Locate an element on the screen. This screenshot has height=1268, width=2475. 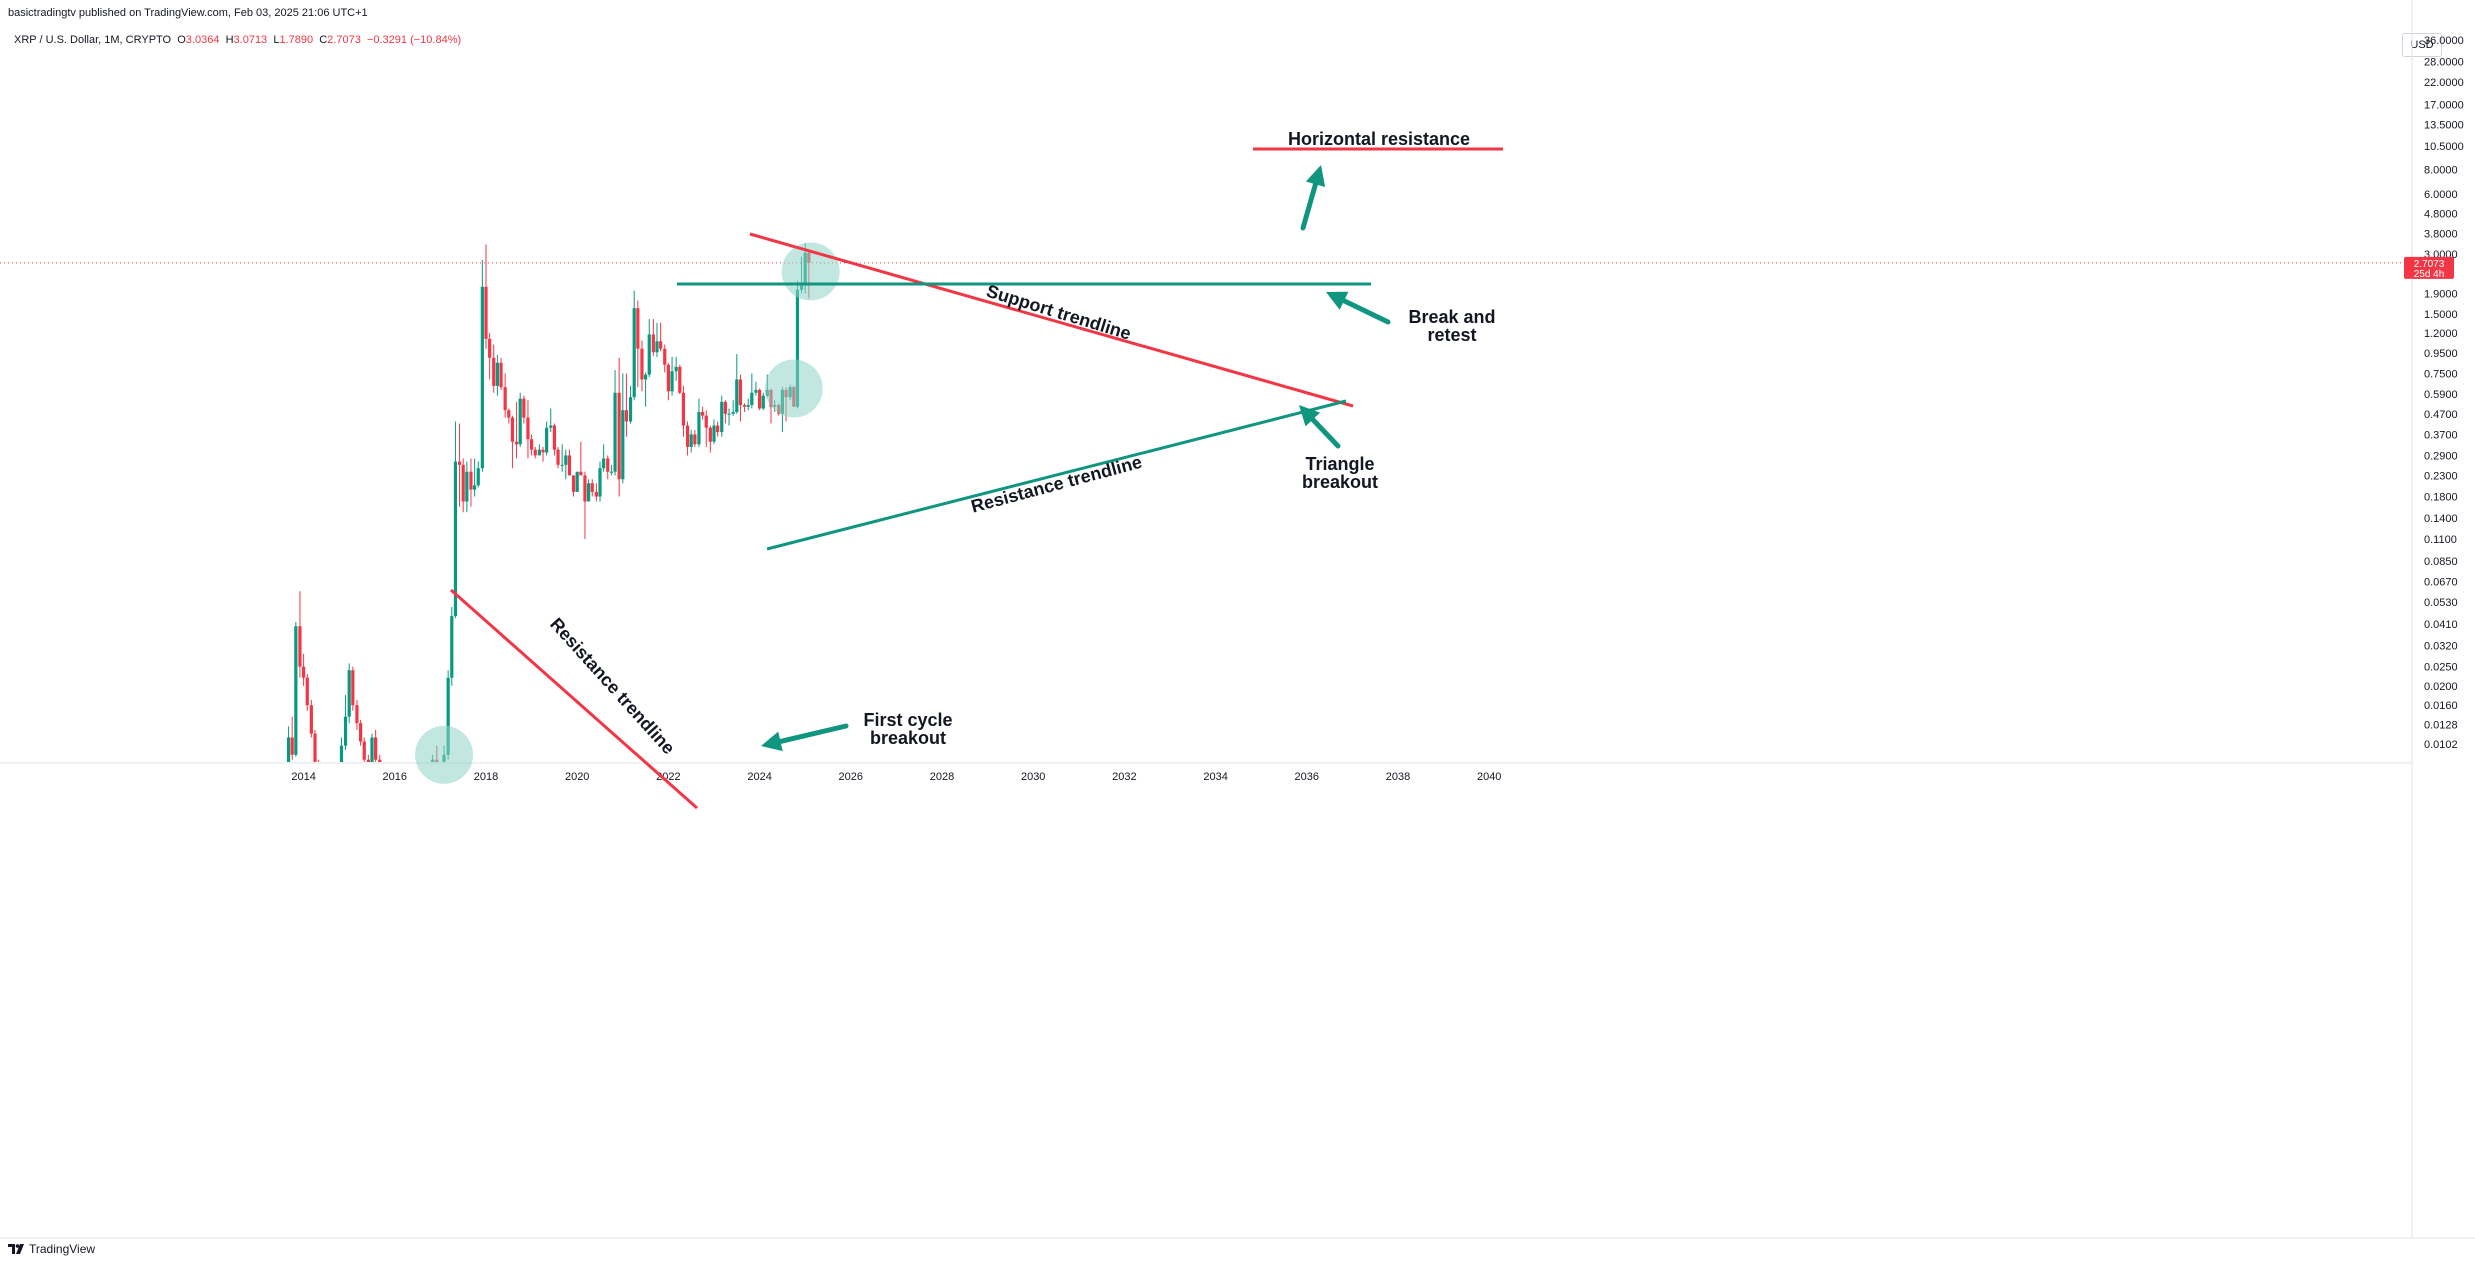
resistance-trendline-2018 is located at coordinates (1051, 320).